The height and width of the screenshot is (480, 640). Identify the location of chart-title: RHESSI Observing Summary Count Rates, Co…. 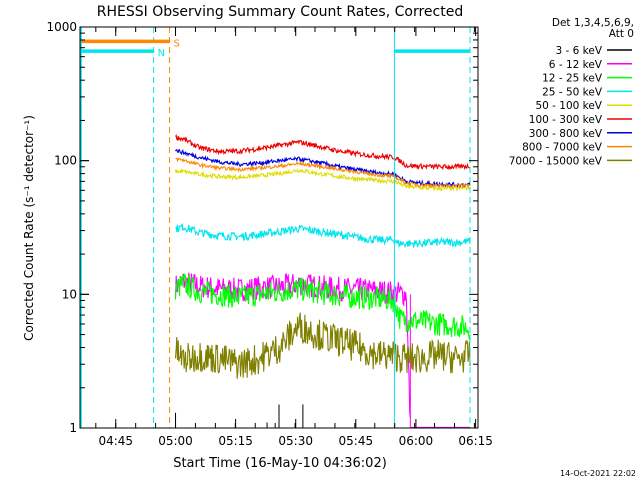
(280, 12).